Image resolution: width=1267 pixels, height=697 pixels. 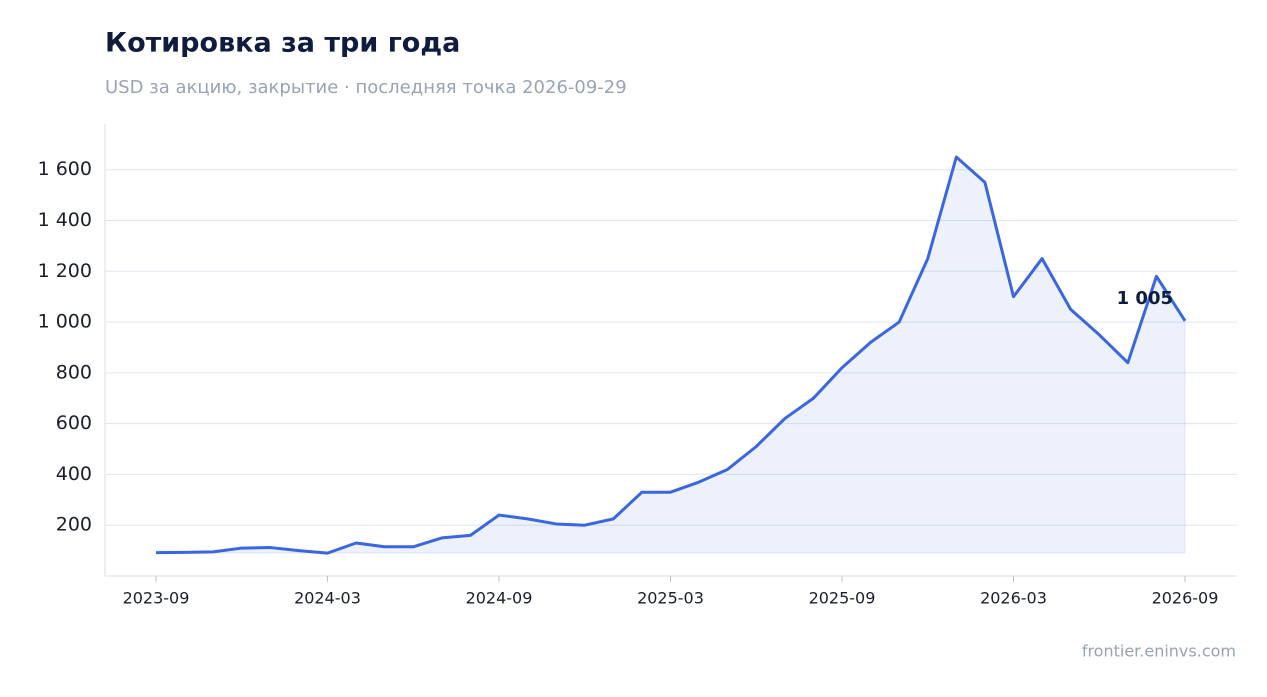 I want to click on x-tick-label: 2024-03, so click(x=327, y=598).